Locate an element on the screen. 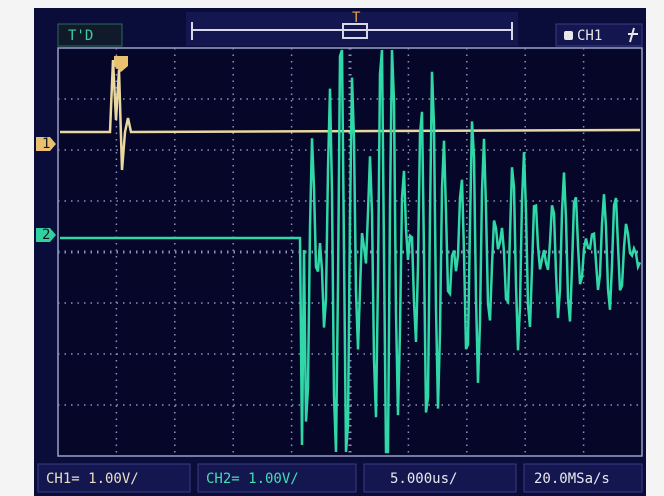 The height and width of the screenshot is (496, 664). channel-box is located at coordinates (599, 35).